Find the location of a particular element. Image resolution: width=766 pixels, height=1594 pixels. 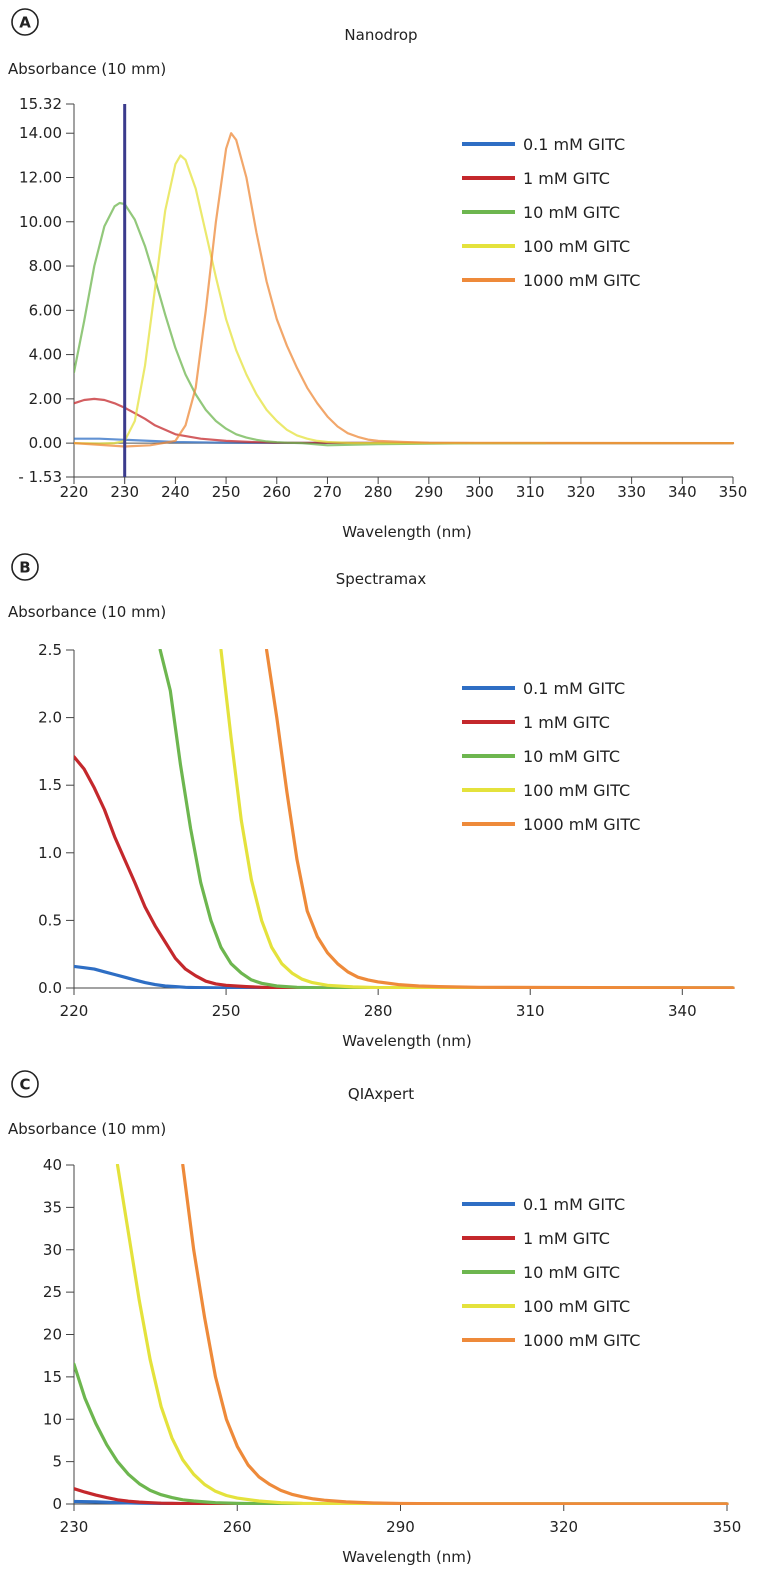

y-tick-label: 2.0 is located at coordinates (50, 718).